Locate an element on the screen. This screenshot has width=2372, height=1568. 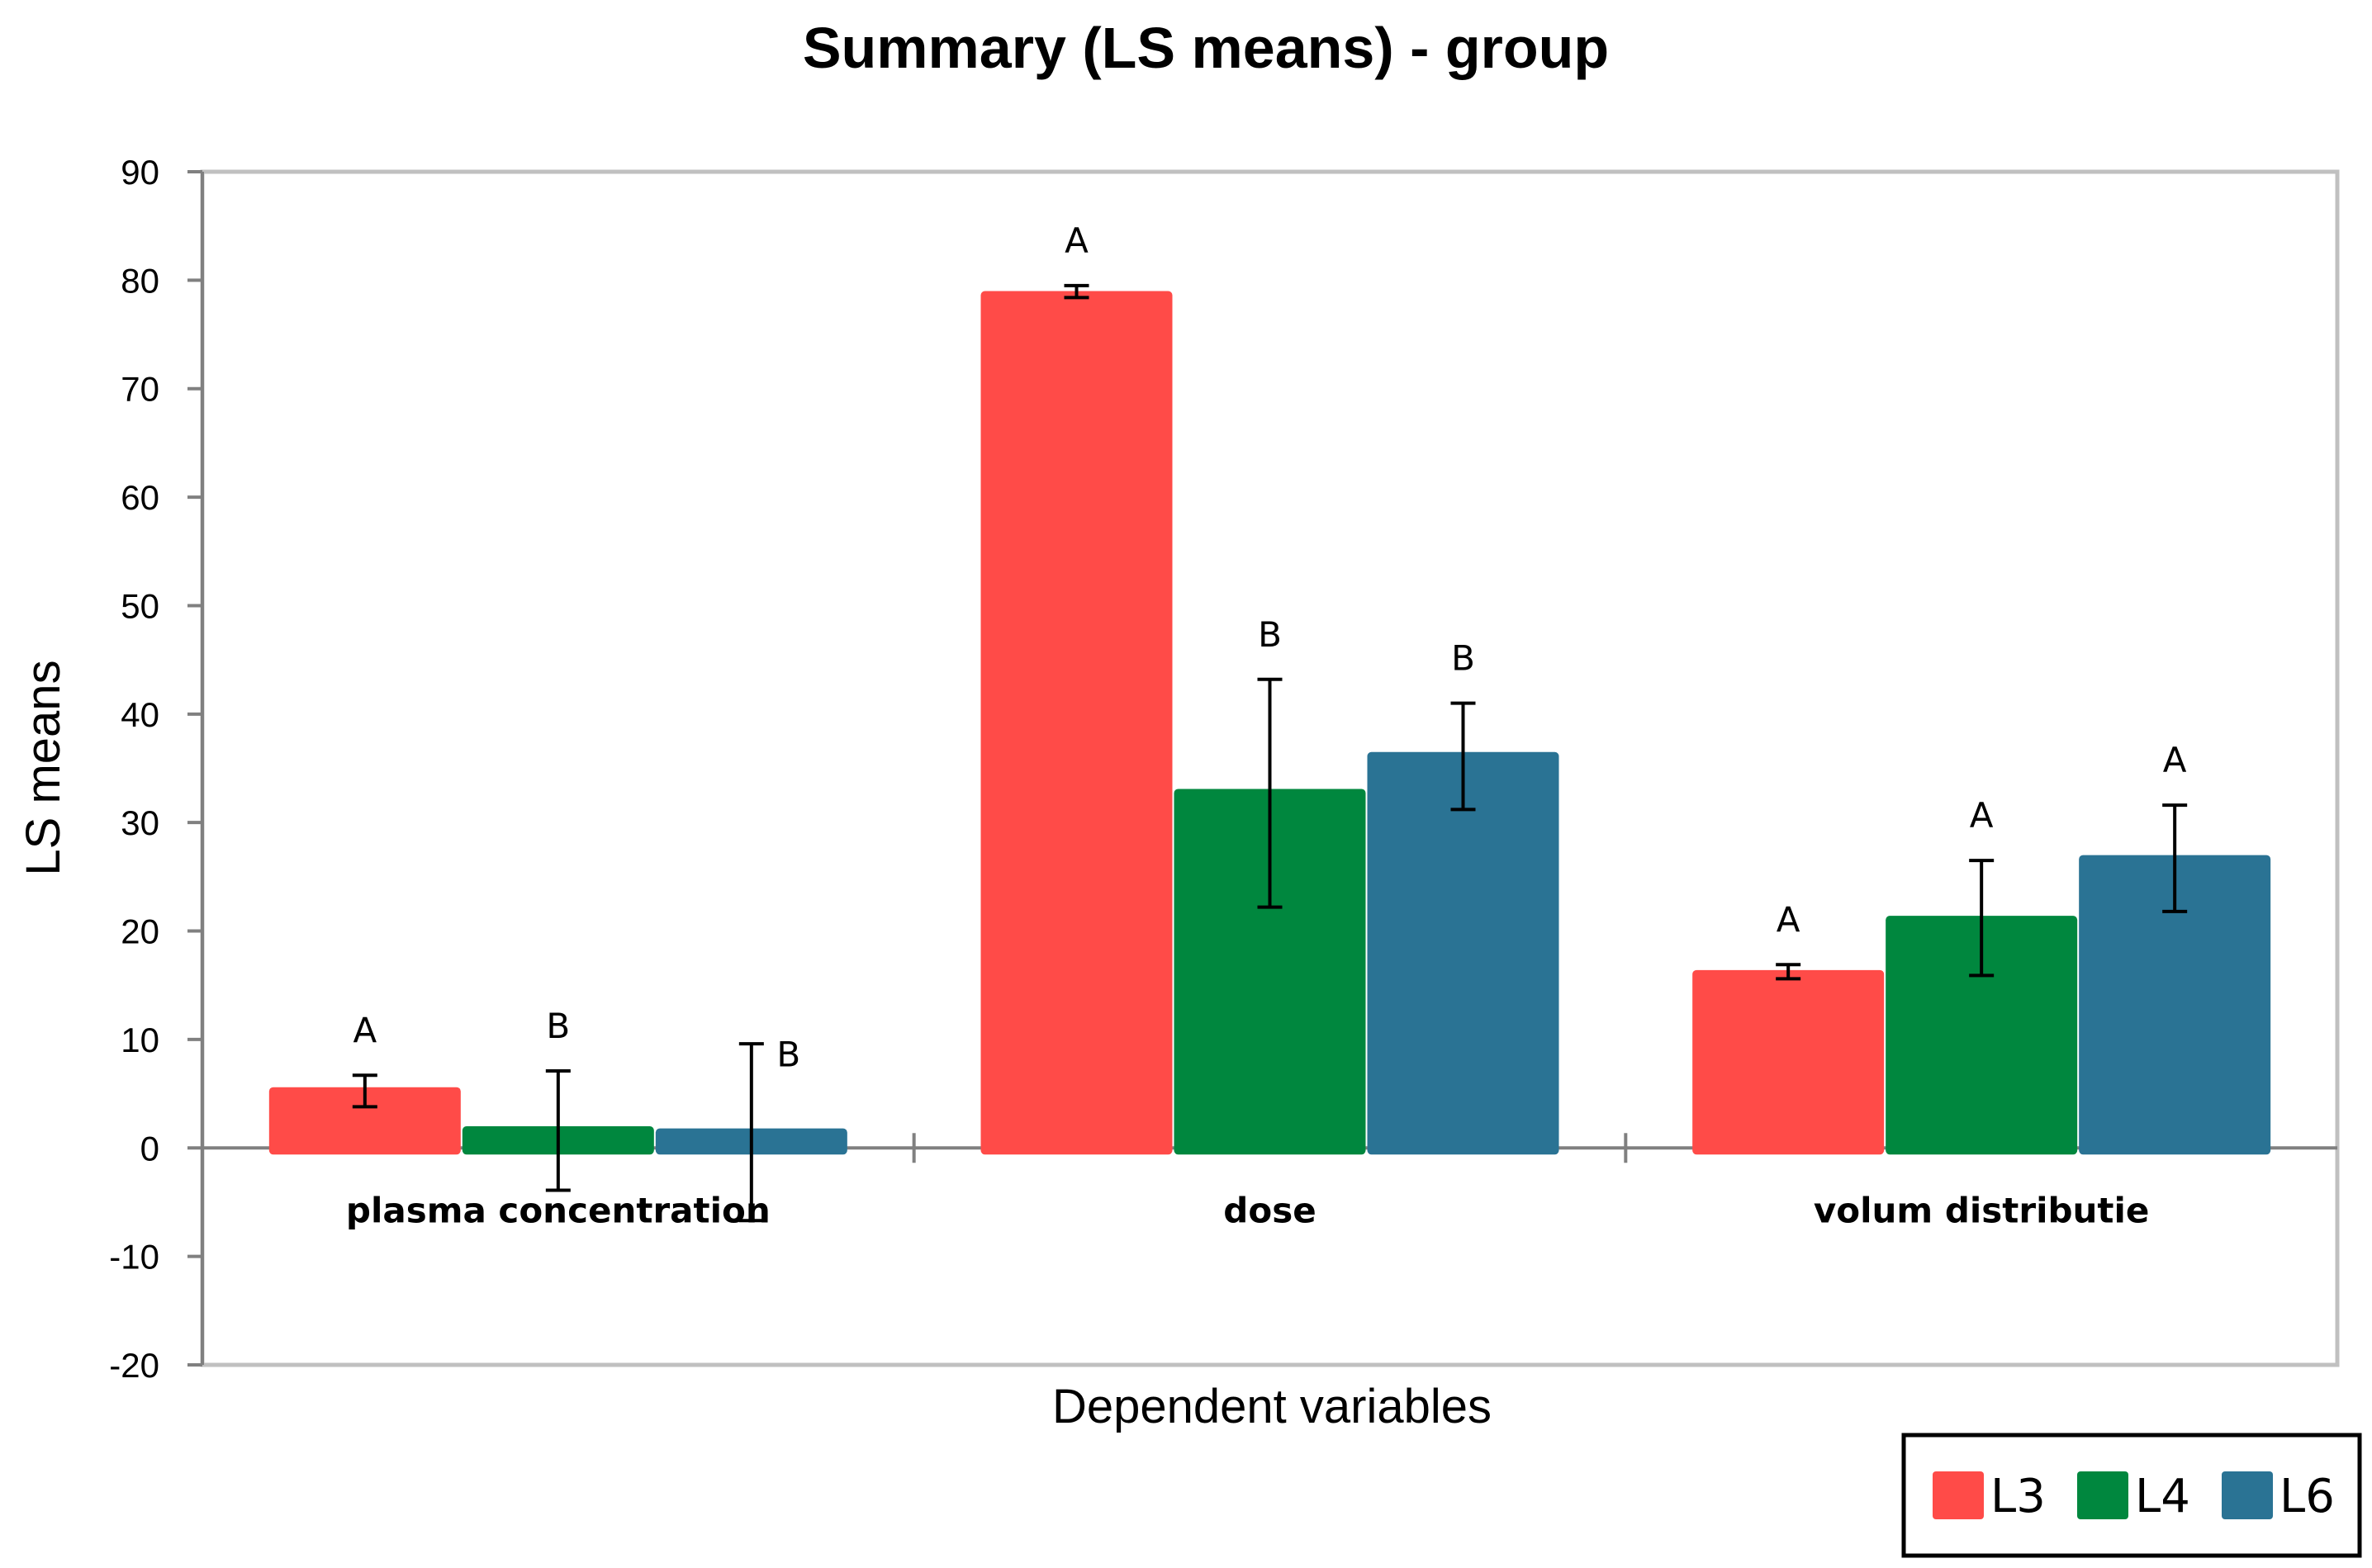
legend-label-l3: L3 is located at coordinates (2018, 1496).